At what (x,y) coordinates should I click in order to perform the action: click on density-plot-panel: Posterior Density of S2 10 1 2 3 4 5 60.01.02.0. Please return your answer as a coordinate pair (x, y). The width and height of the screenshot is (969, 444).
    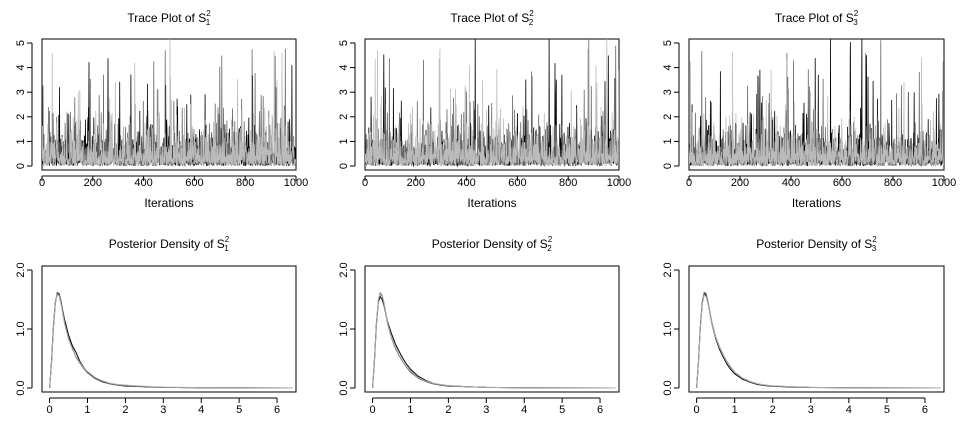
    Looking at the image, I should click on (156, 325).